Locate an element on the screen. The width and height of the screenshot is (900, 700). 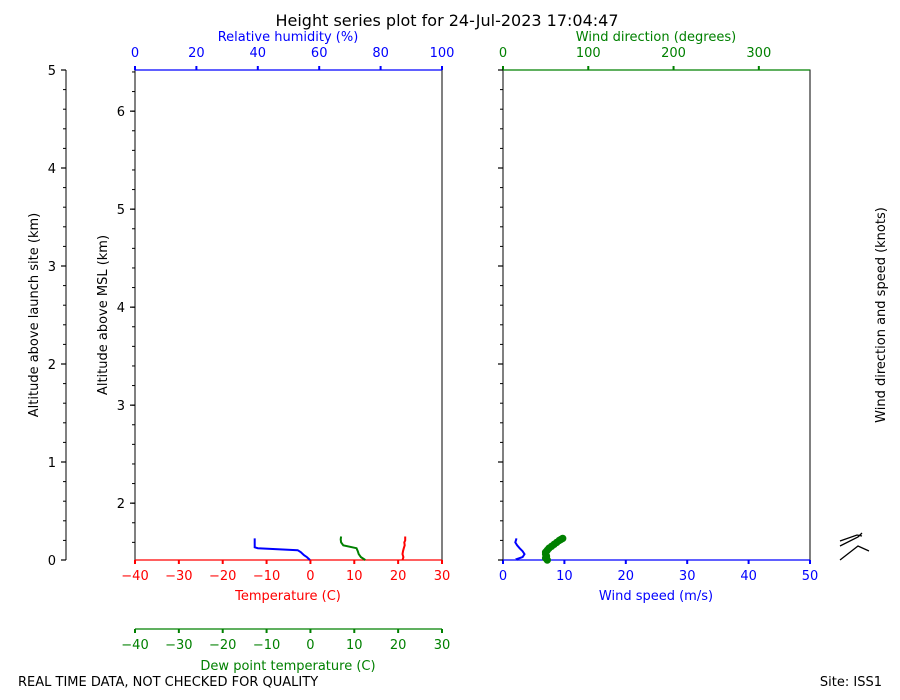
dewpoint-axis-tick-label: 30 is located at coordinates (442, 645).